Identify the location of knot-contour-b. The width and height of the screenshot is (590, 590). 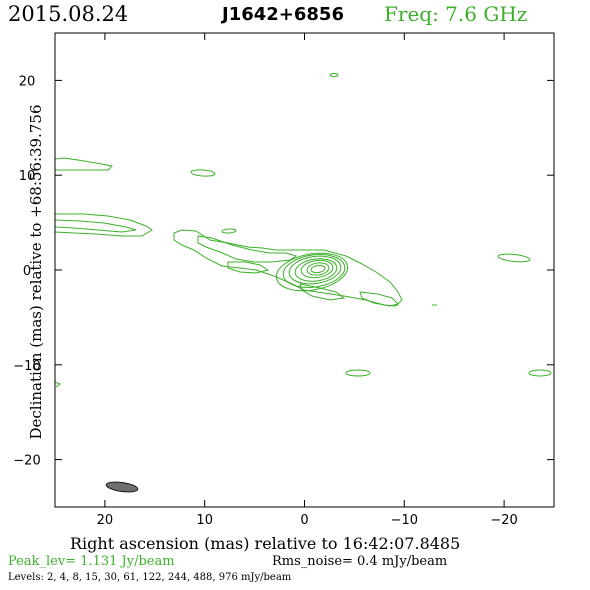
(203, 173).